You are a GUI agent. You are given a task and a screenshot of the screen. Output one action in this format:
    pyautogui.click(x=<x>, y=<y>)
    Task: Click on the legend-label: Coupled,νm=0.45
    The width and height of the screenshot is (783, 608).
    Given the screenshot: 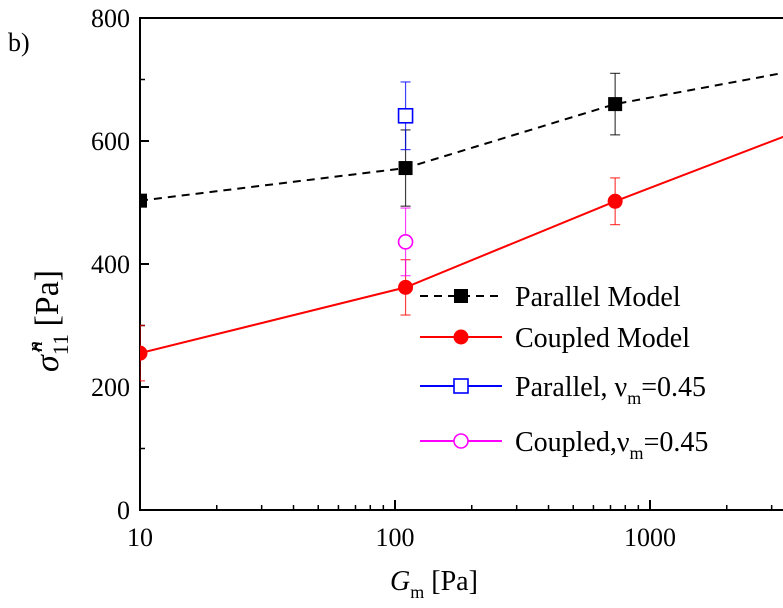 What is the action you would take?
    pyautogui.click(x=611, y=445)
    